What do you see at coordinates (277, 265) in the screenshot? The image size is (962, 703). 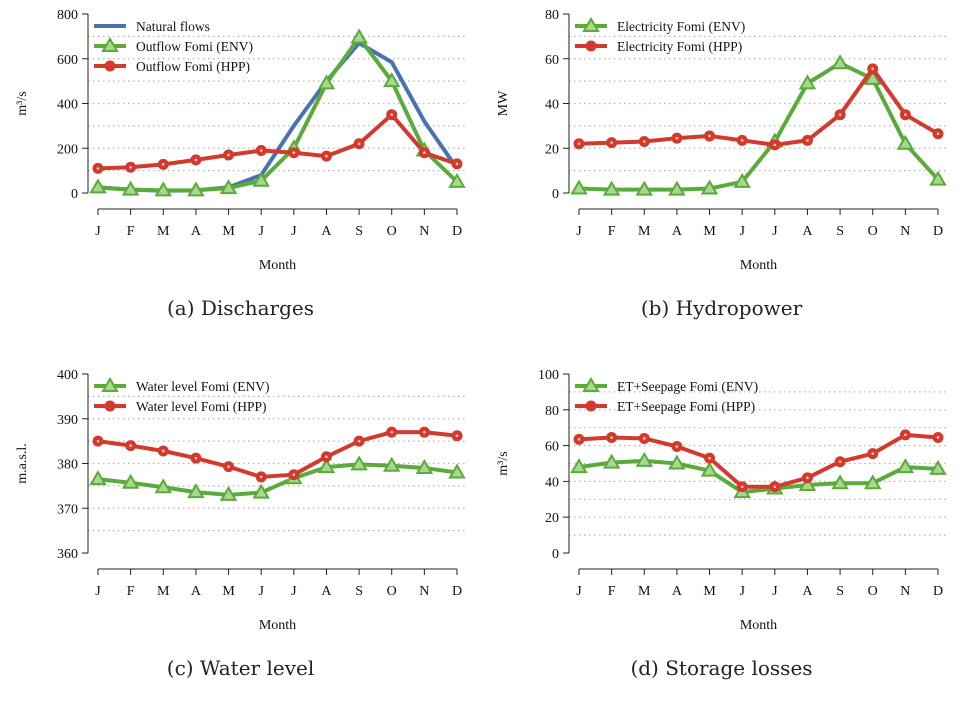 I see `p0-x-axis-title: Month` at bounding box center [277, 265].